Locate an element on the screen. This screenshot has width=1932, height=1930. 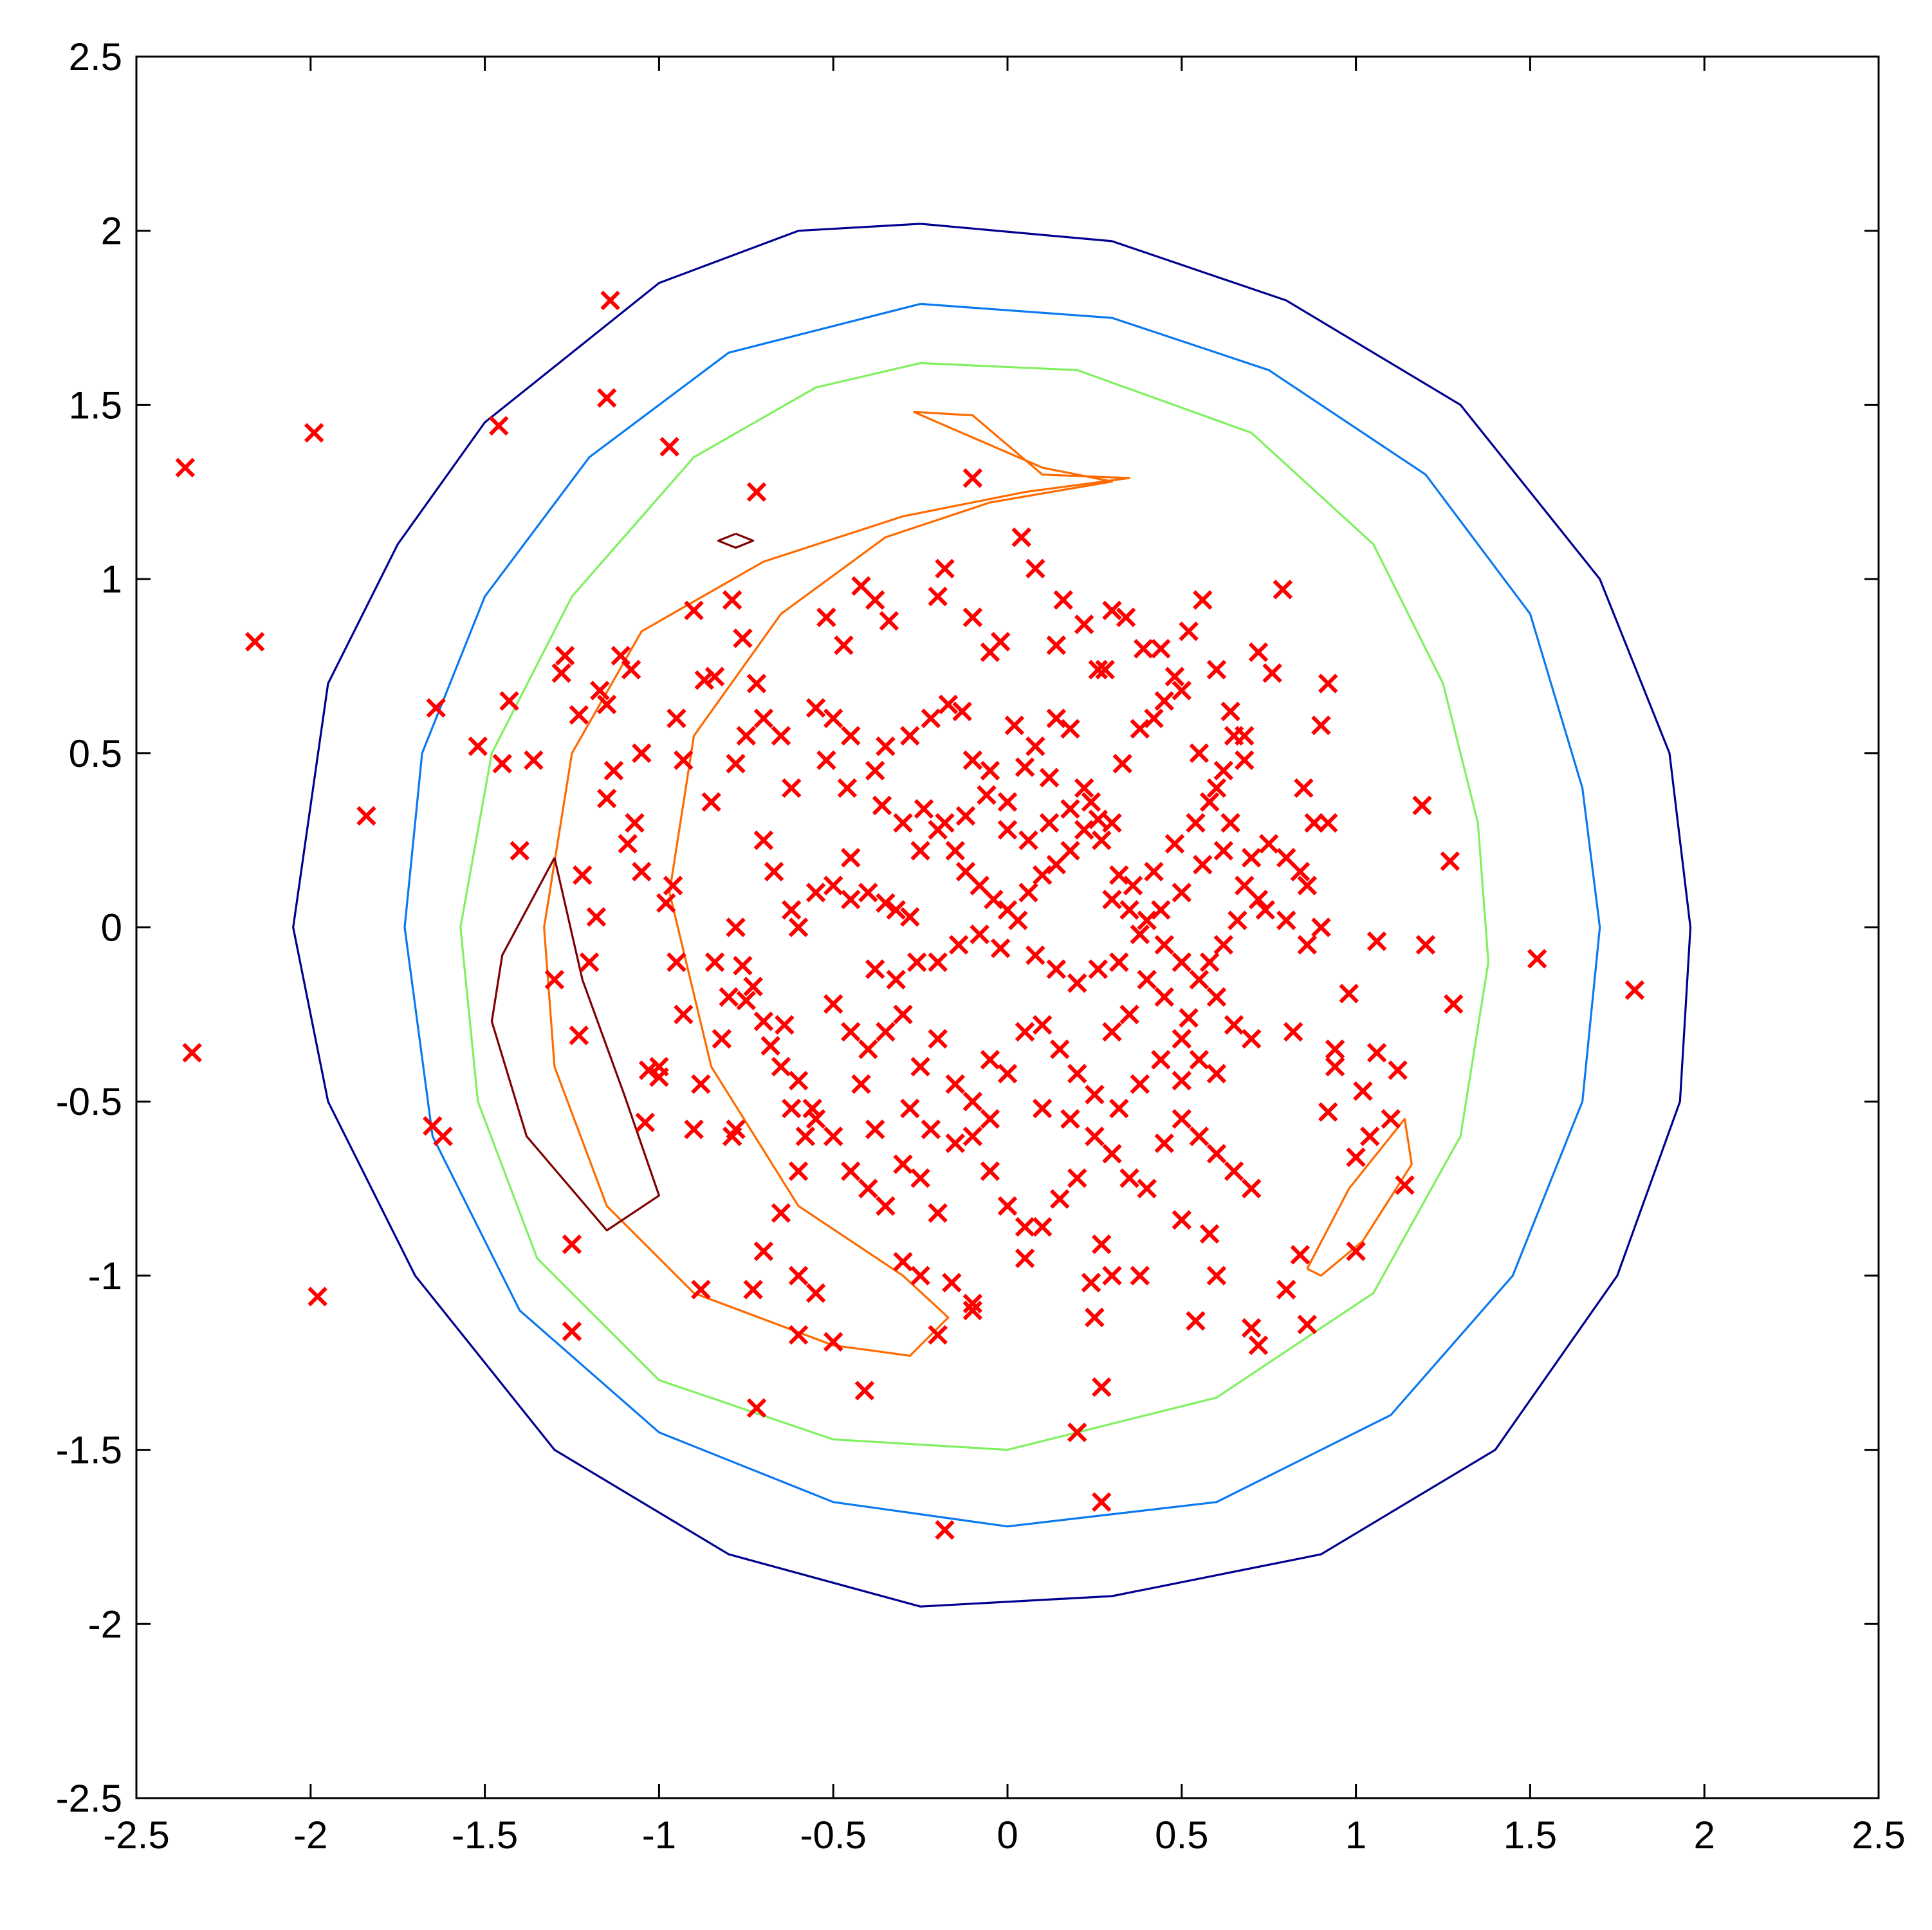
y-tick-label: -1 is located at coordinates (105, 1276).